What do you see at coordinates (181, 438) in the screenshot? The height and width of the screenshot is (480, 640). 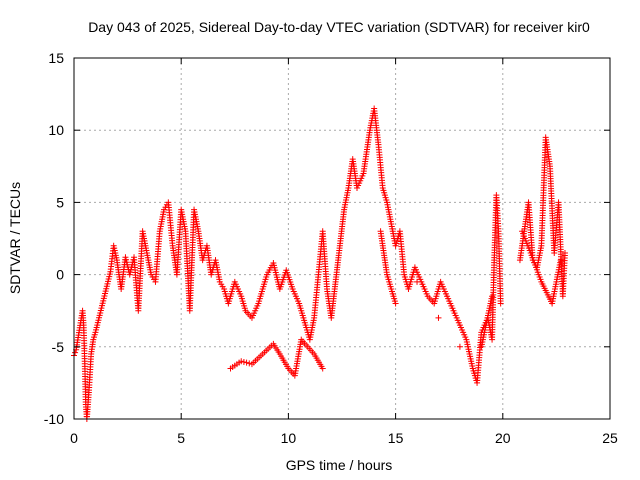 I see `x-tick-label: 5` at bounding box center [181, 438].